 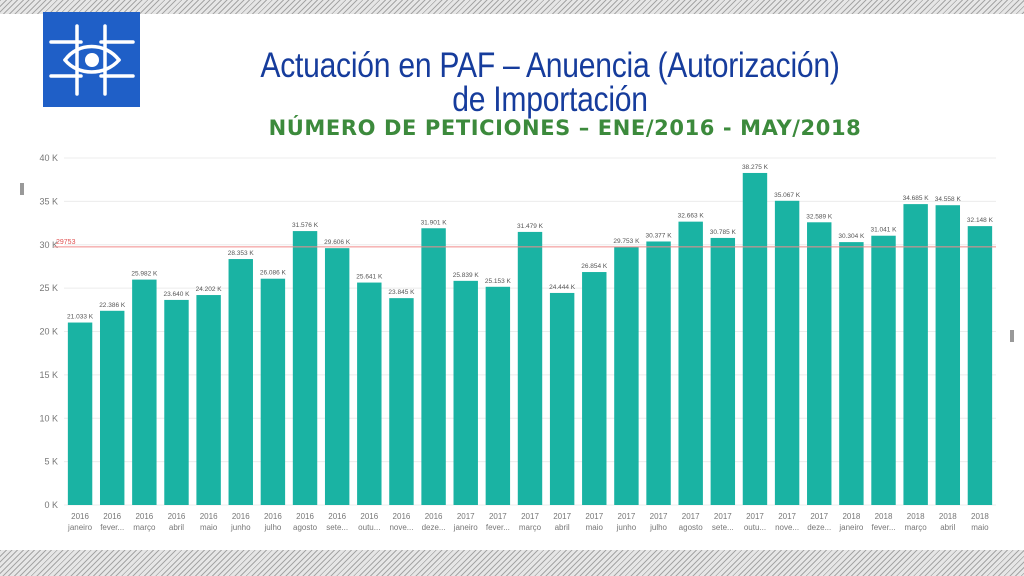 What do you see at coordinates (48, 245) in the screenshot?
I see `y-tick-label: 30 K` at bounding box center [48, 245].